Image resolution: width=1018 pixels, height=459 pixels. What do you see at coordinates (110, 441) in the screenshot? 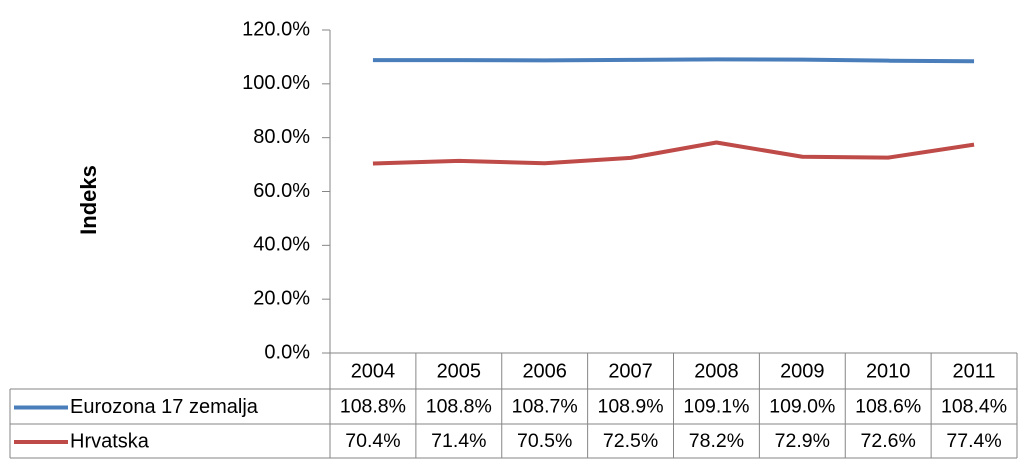
I see `legend-label: Hrvatska` at bounding box center [110, 441].